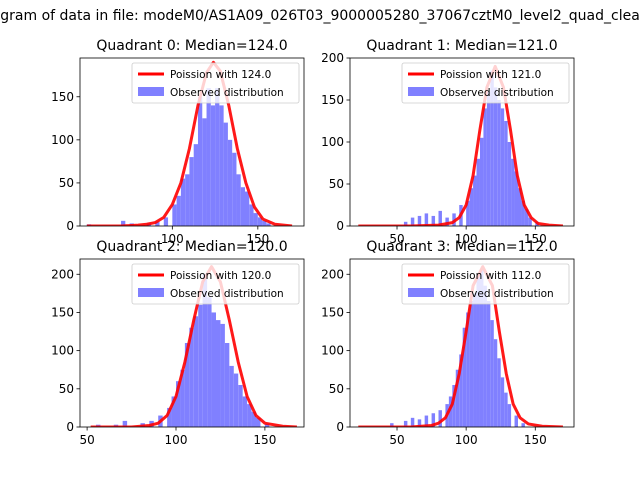 This screenshot has width=640, height=480. I want to click on legend-poisson-label: Poission with 120.0, so click(220, 276).